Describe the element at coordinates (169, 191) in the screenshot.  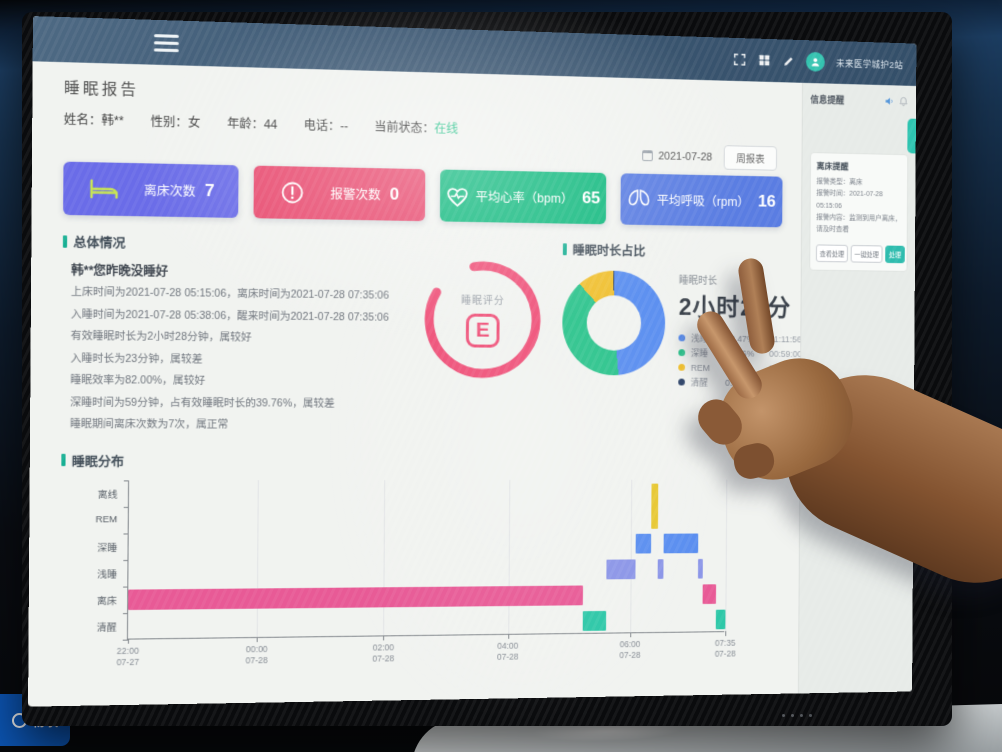
I see `stat-label: 离床次数` at that location.